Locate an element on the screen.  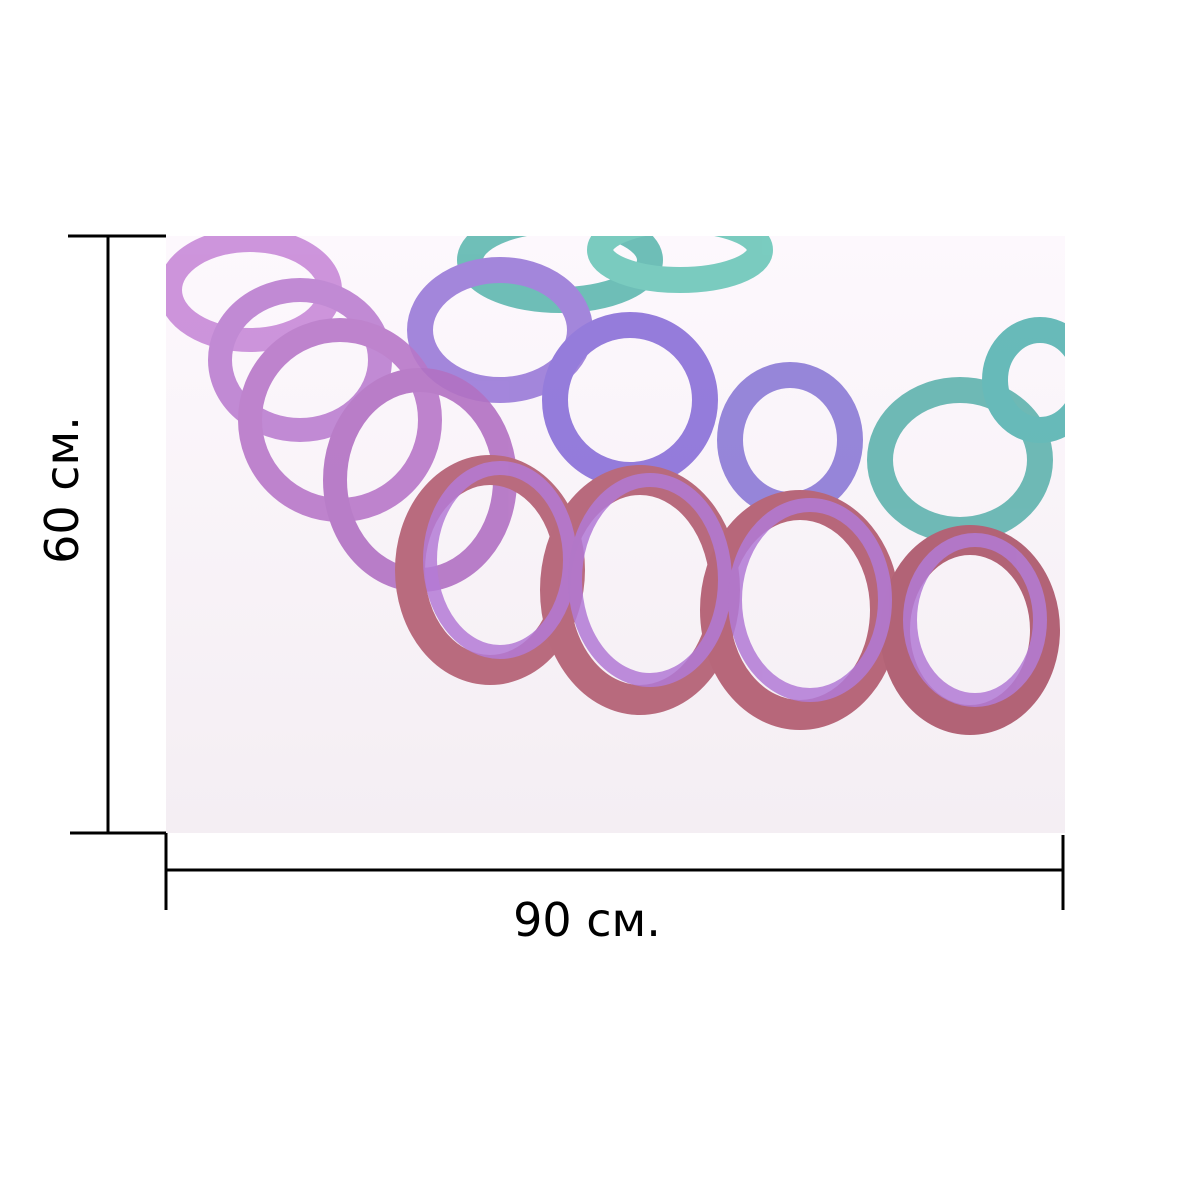
width-label: 90 см. is located at coordinates (587, 920).